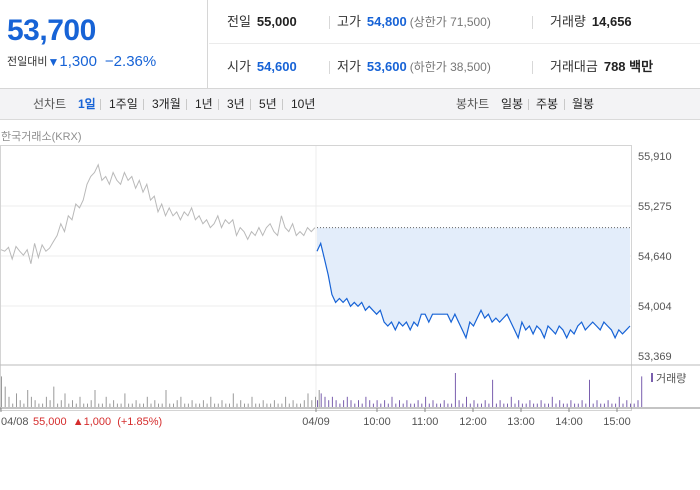 Image resolution: width=700 pixels, height=490 pixels. Describe the element at coordinates (425, 422) in the screenshot. I see `x-tick-label: 11:00` at that location.